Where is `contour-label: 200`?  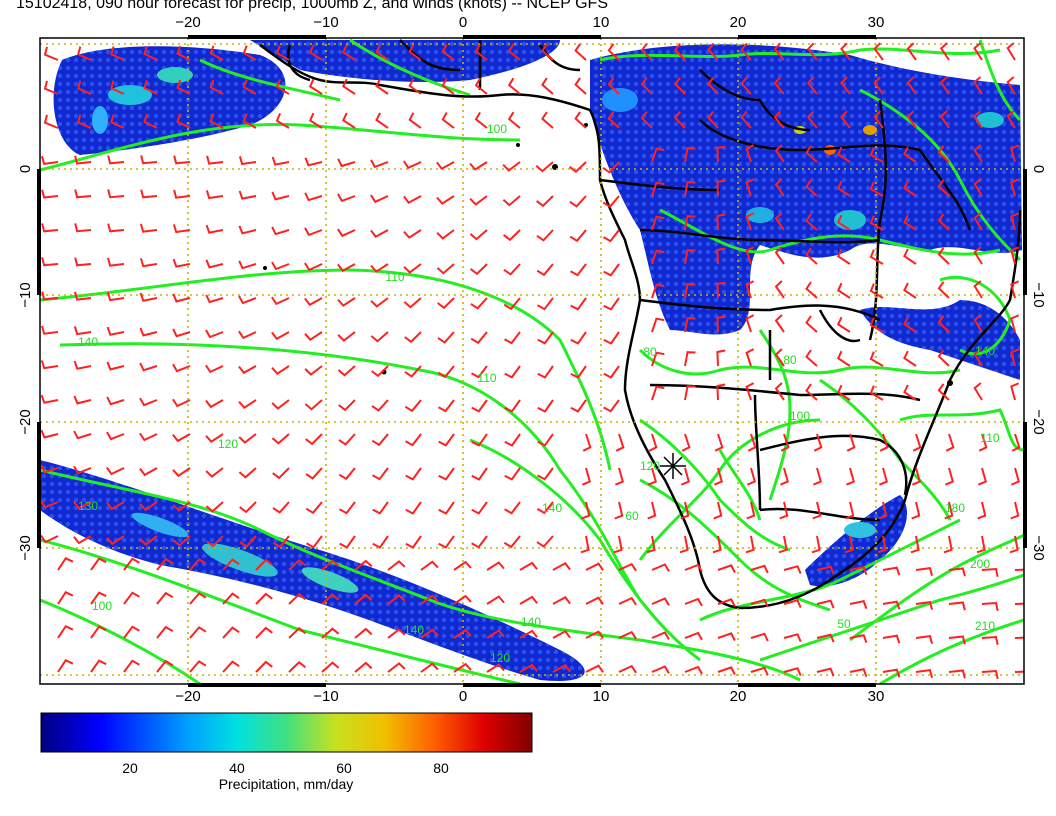
contour-label: 200 is located at coordinates (980, 564).